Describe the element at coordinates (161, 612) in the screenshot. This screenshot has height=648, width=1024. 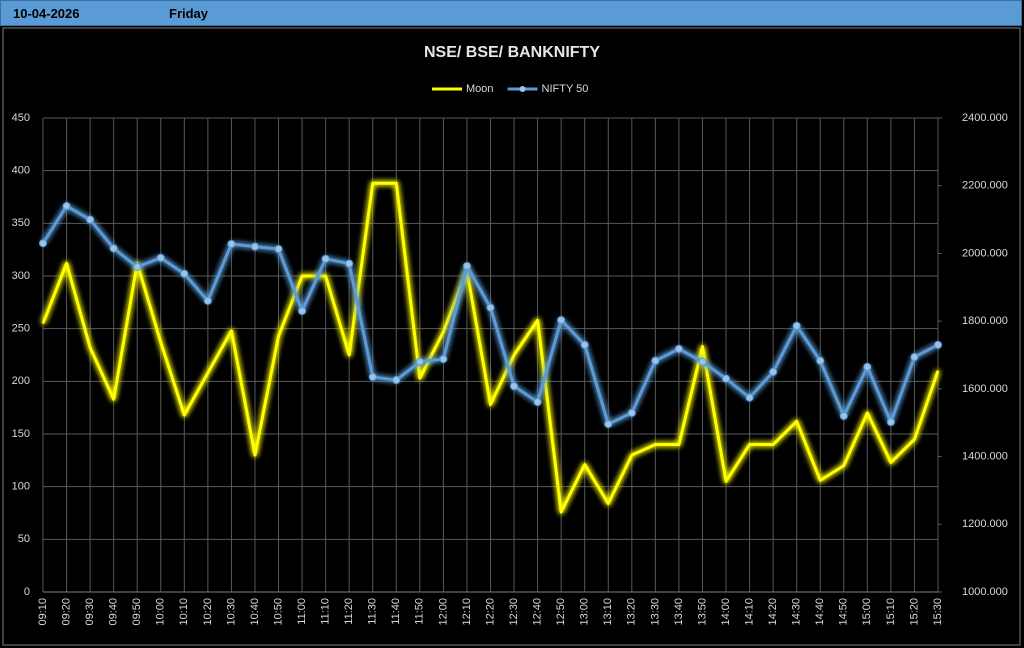
I see `x-tick-label: 10:00` at that location.